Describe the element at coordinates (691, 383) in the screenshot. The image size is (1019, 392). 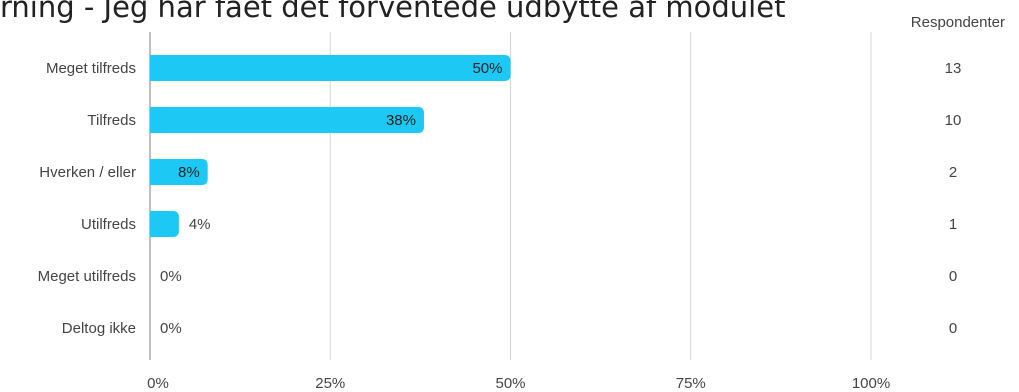
I see `x-tick-label: 75%` at that location.